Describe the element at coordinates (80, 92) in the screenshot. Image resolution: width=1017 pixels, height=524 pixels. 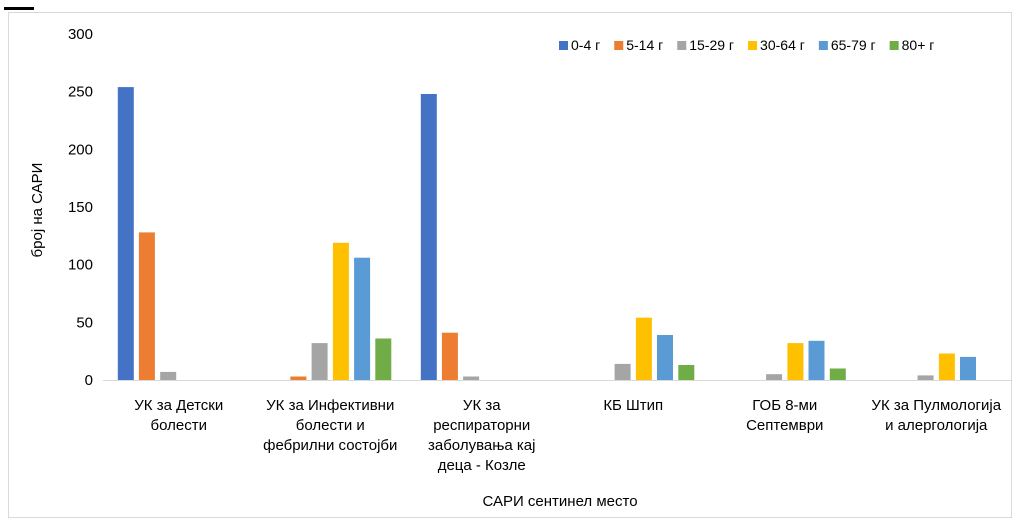
I see `y-tick-label: 250` at that location.